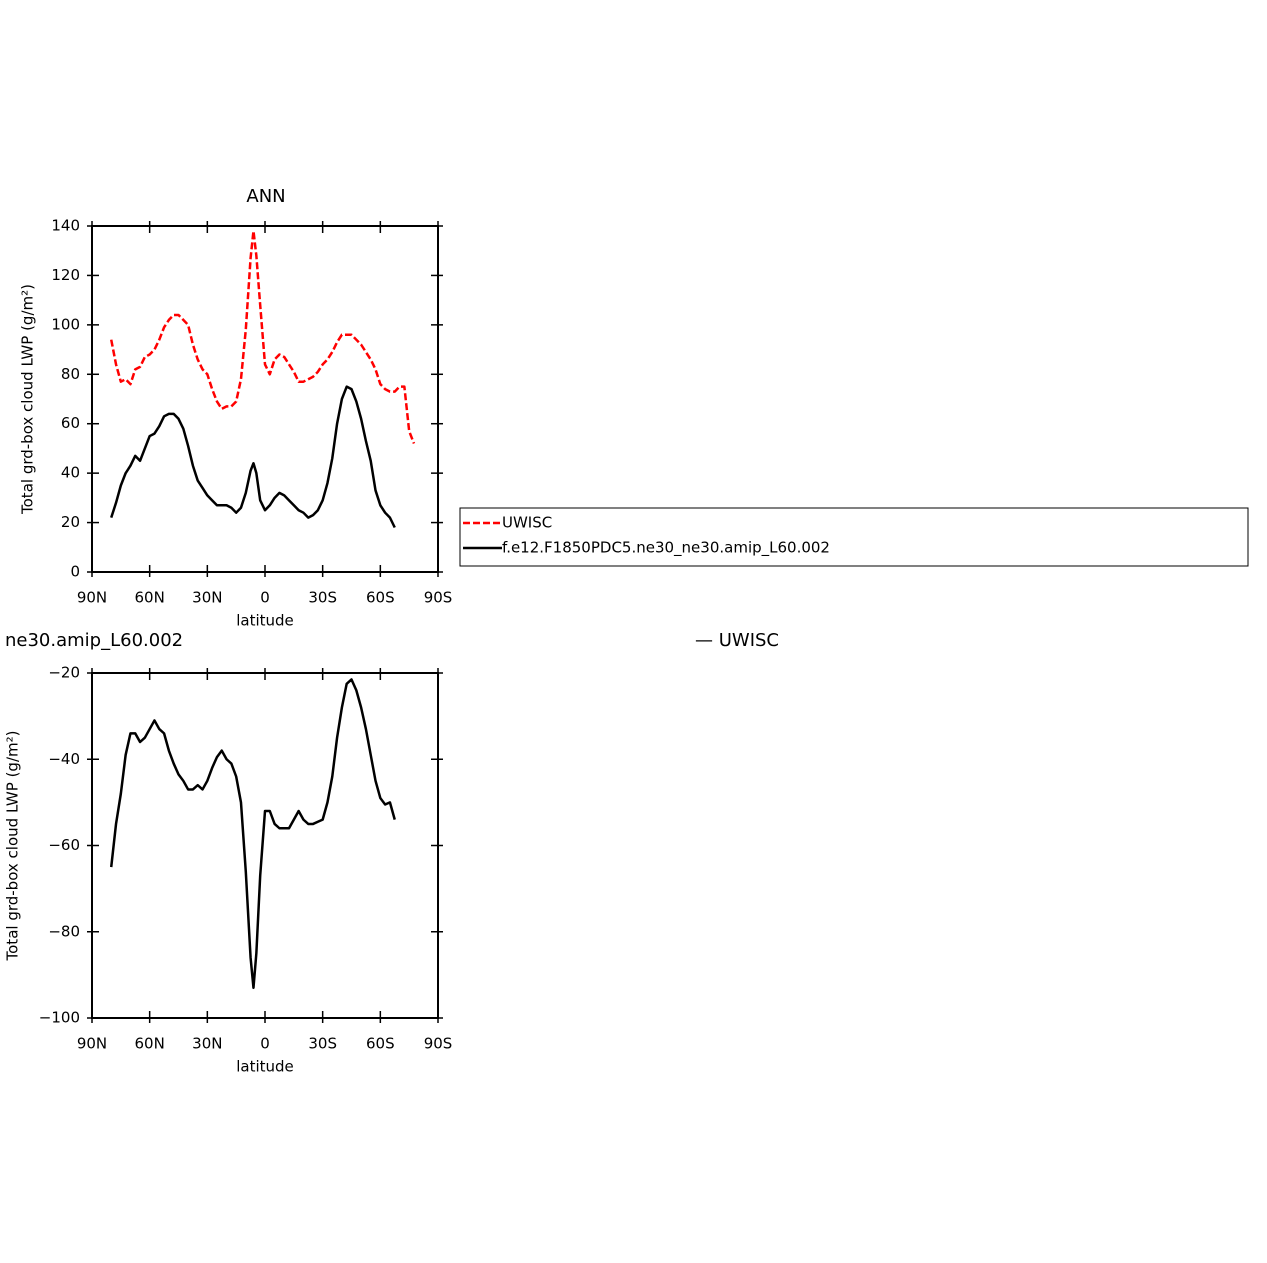 The width and height of the screenshot is (1267, 1263). What do you see at coordinates (64, 931) in the screenshot?
I see `y-tick-label: −80` at bounding box center [64, 931].